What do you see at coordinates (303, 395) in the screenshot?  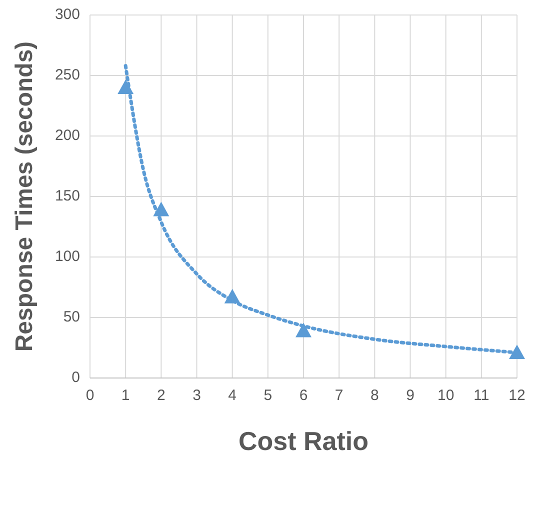 I see `x-tick-label: 6` at bounding box center [303, 395].